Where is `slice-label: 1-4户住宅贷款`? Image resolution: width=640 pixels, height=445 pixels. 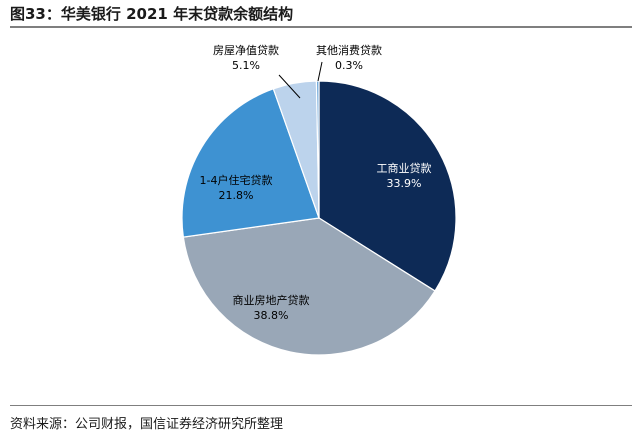
slice-label: 1-4户住宅贷款 is located at coordinates (236, 180).